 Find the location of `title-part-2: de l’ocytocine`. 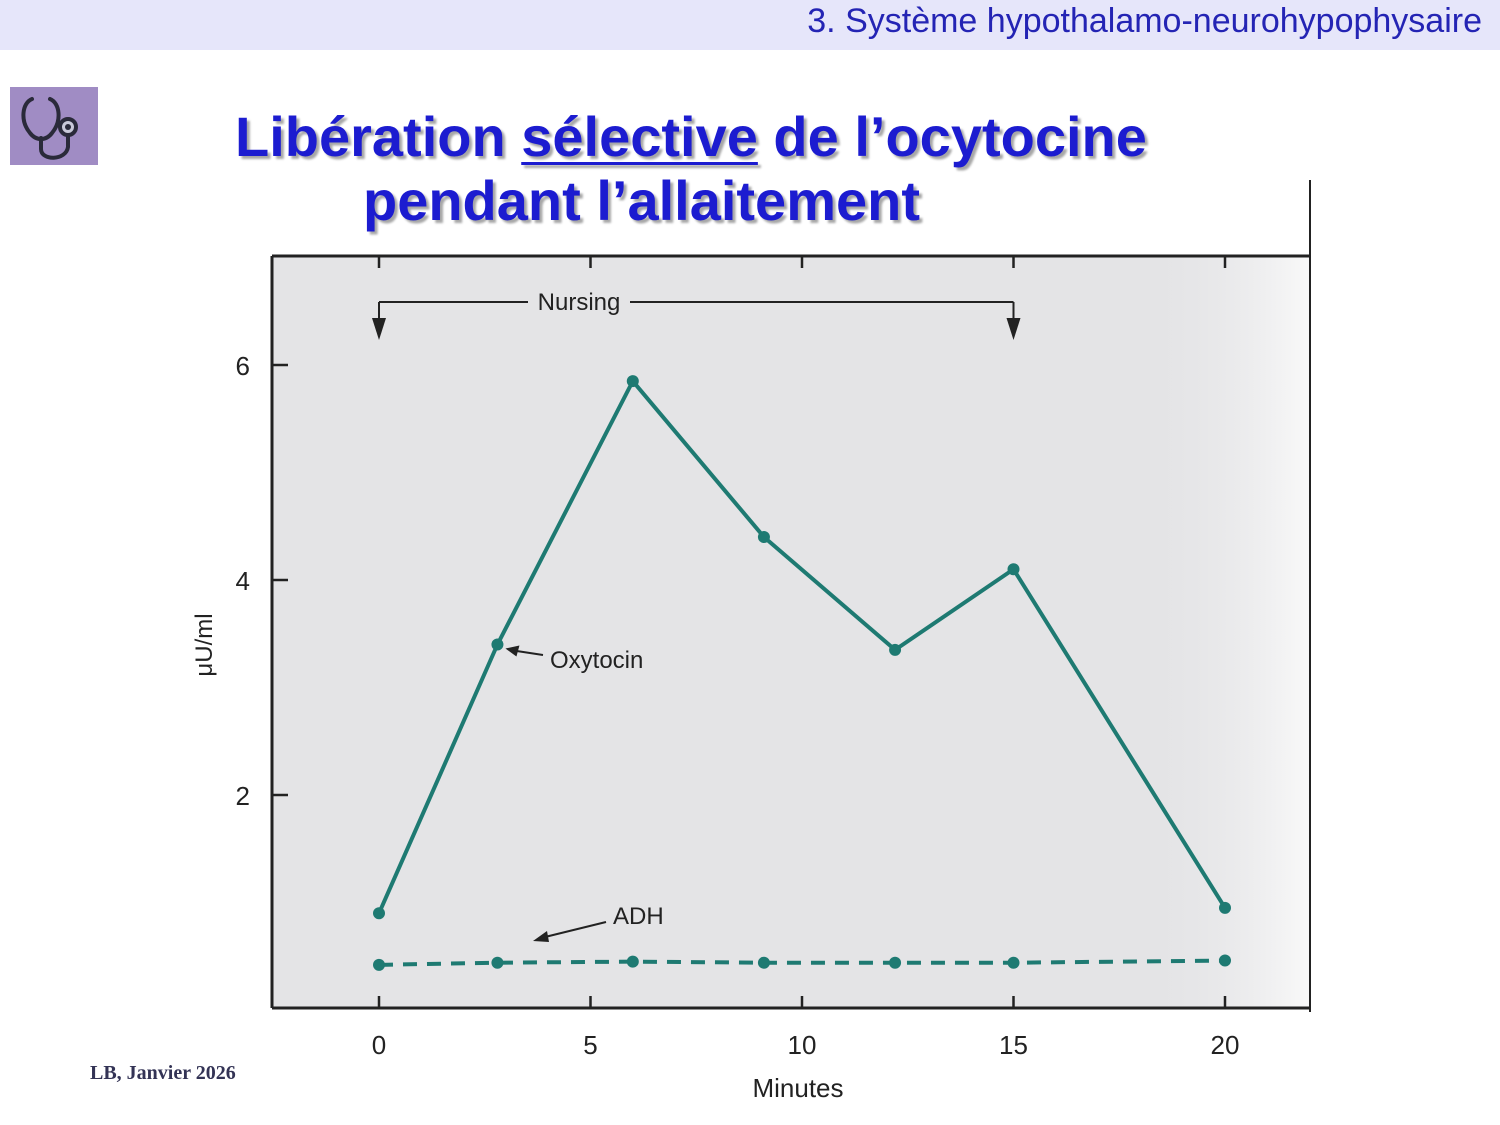

title-part-2: de l’ocytocine is located at coordinates (952, 136).